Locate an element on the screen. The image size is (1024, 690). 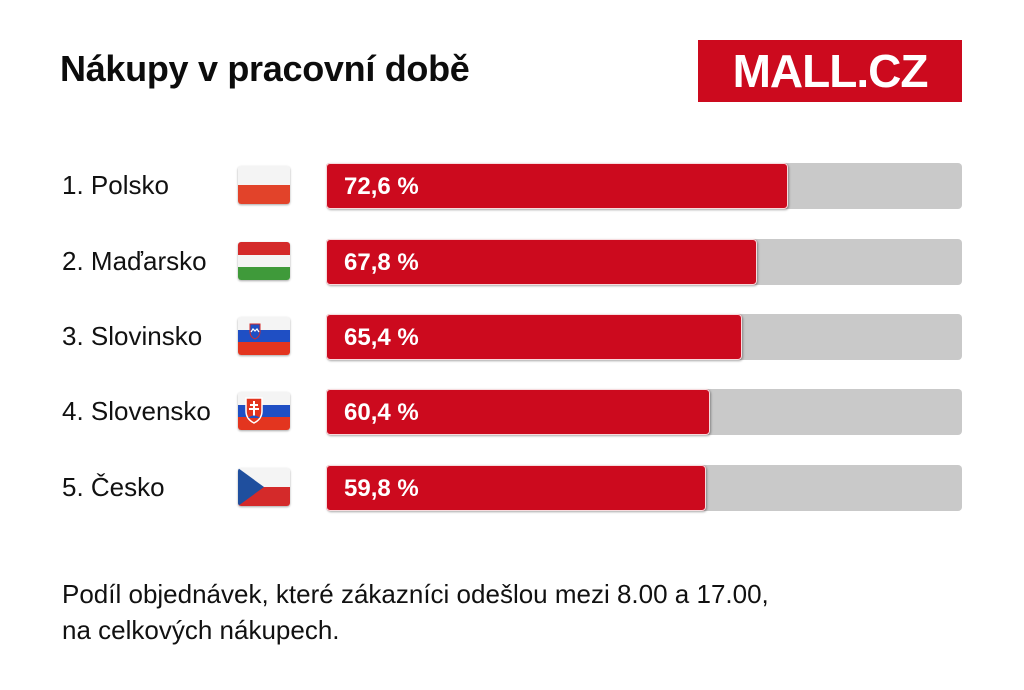
data-label: 67,8 % is located at coordinates (381, 262).